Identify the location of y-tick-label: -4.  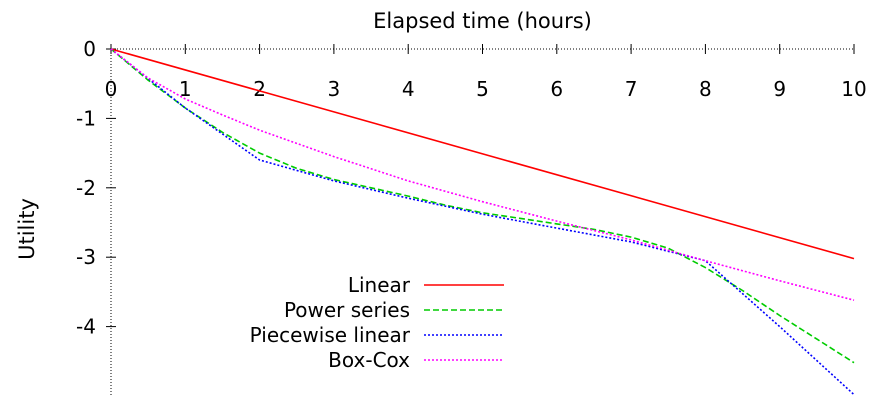
(86, 327).